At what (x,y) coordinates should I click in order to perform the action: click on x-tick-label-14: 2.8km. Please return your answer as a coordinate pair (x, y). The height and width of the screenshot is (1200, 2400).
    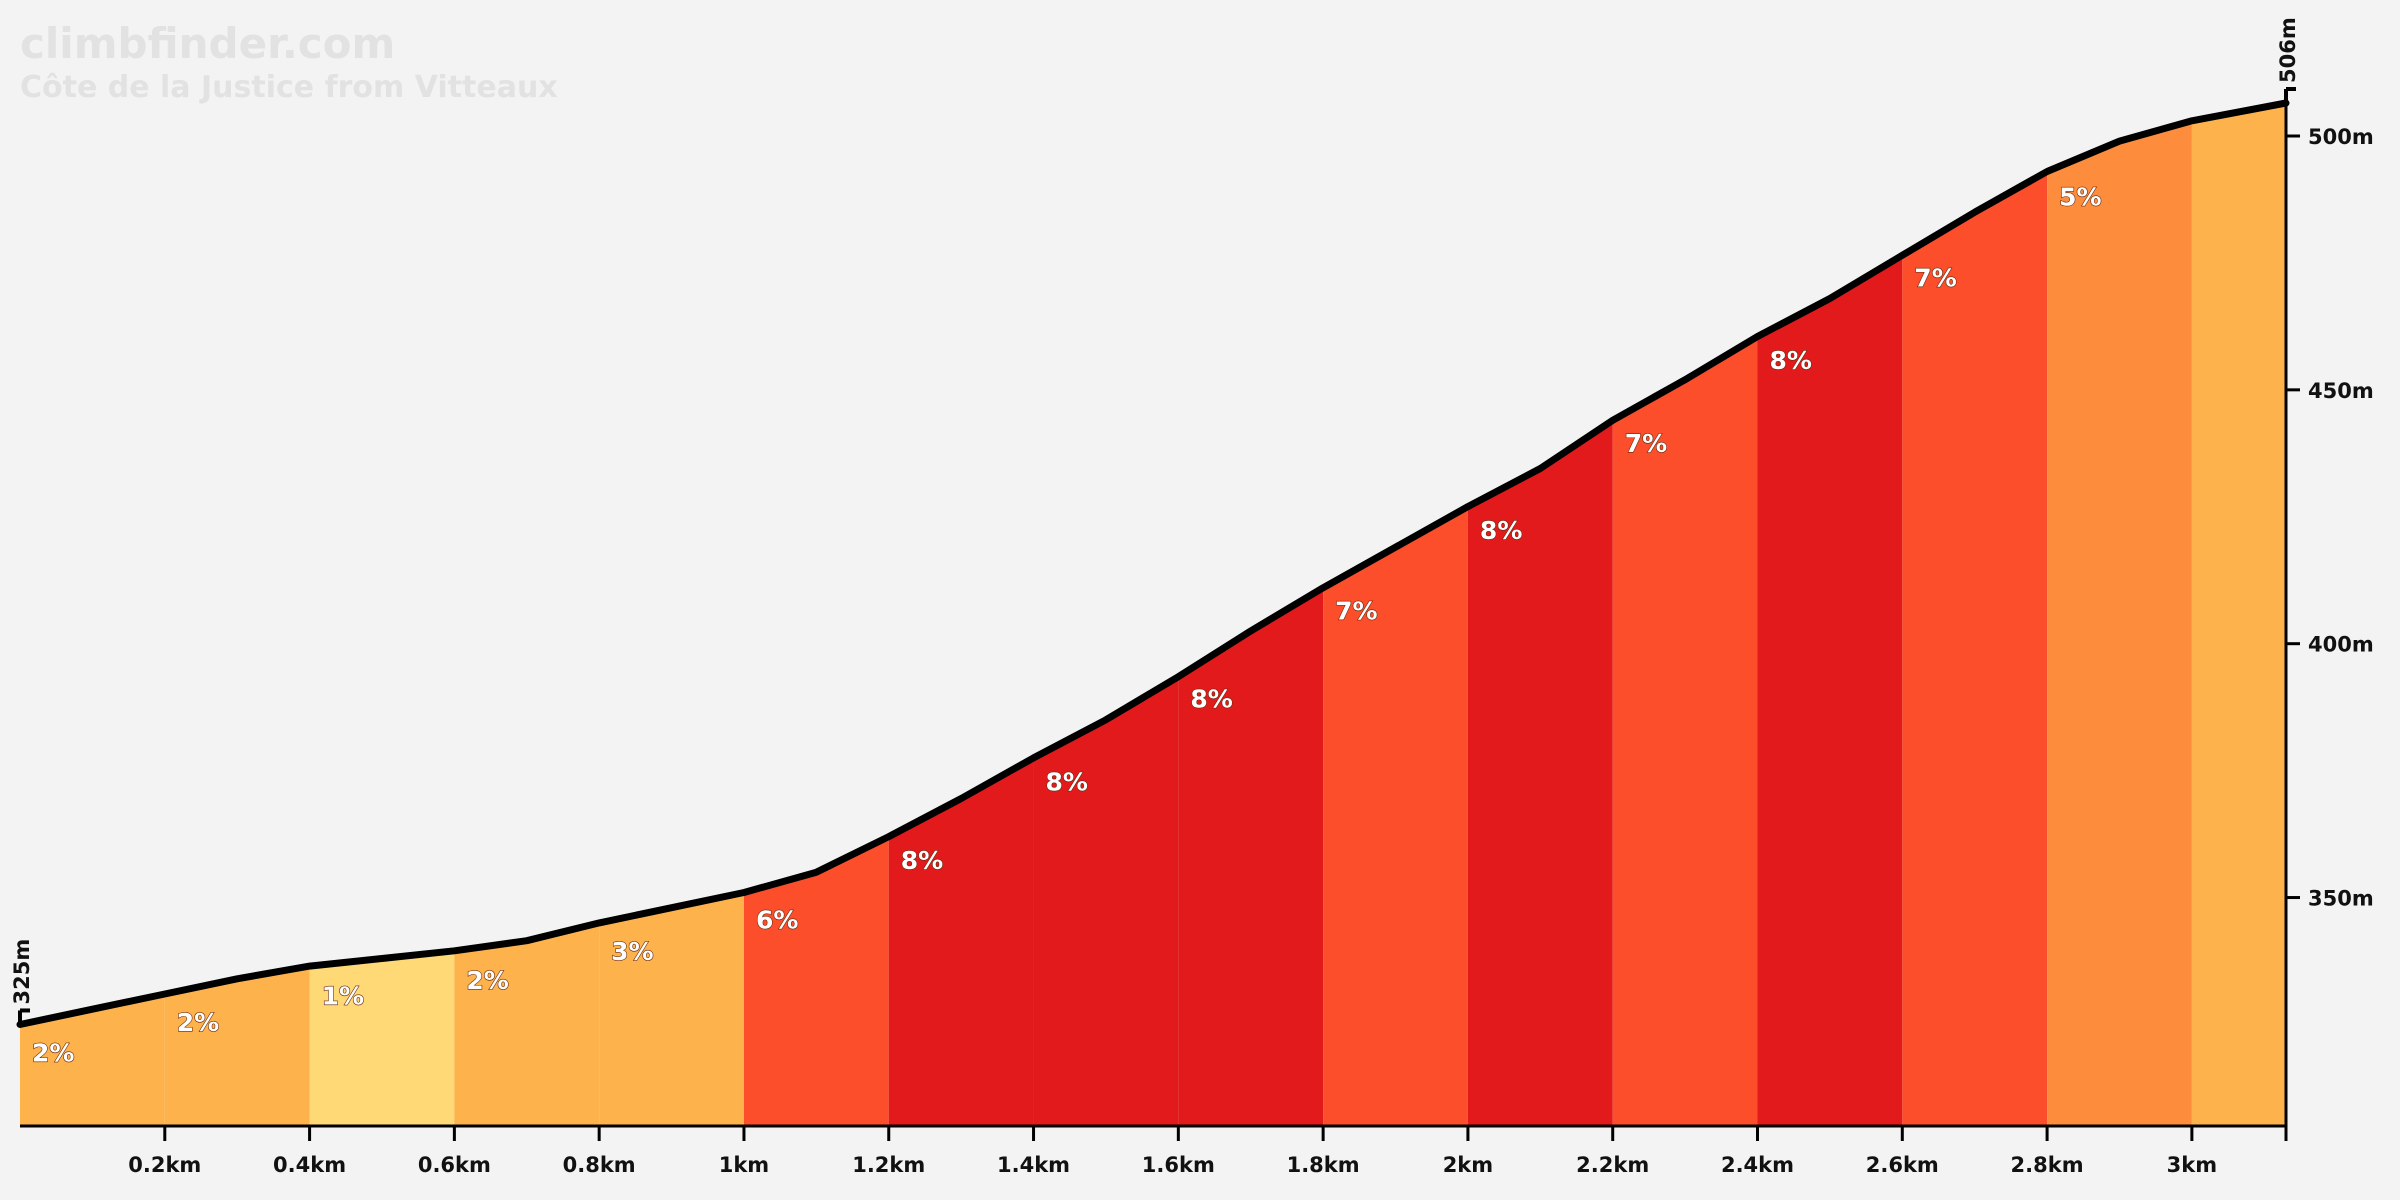
    Looking at the image, I should click on (2047, 1165).